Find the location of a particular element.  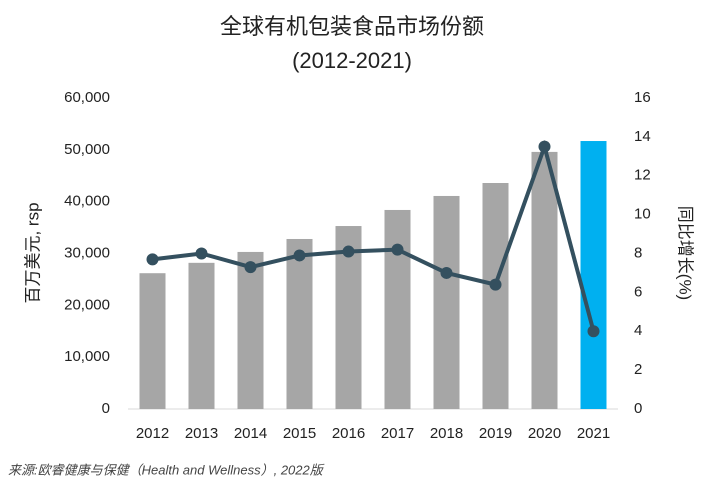

y2-tick-label: 14 is located at coordinates (642, 136).